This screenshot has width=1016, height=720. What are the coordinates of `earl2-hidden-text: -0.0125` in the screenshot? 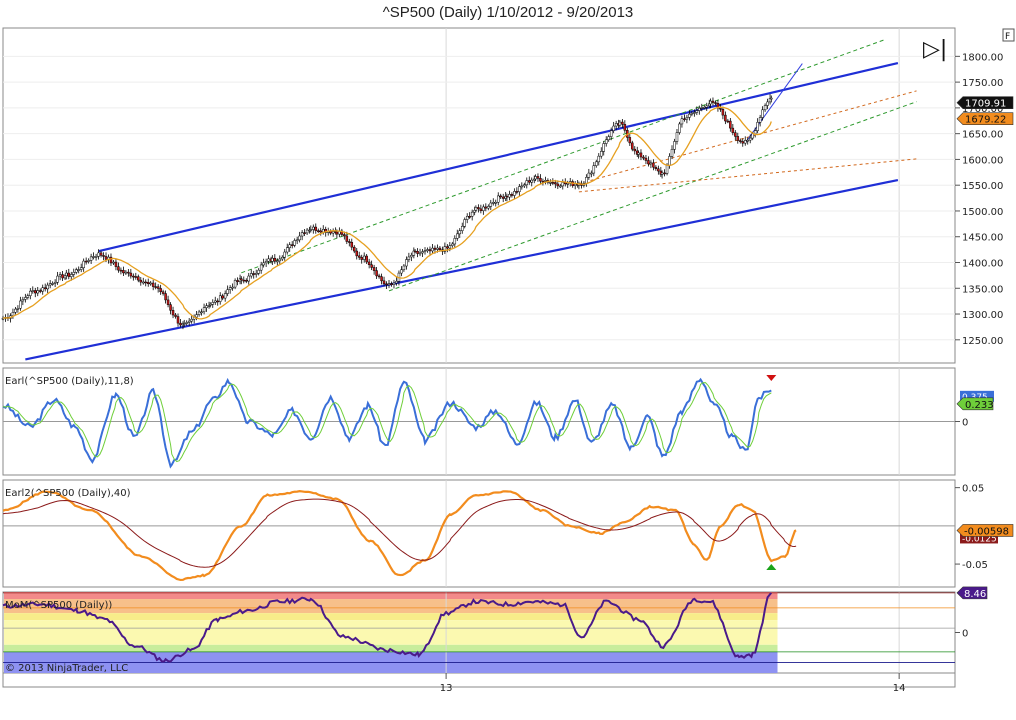 It's located at (979, 539).